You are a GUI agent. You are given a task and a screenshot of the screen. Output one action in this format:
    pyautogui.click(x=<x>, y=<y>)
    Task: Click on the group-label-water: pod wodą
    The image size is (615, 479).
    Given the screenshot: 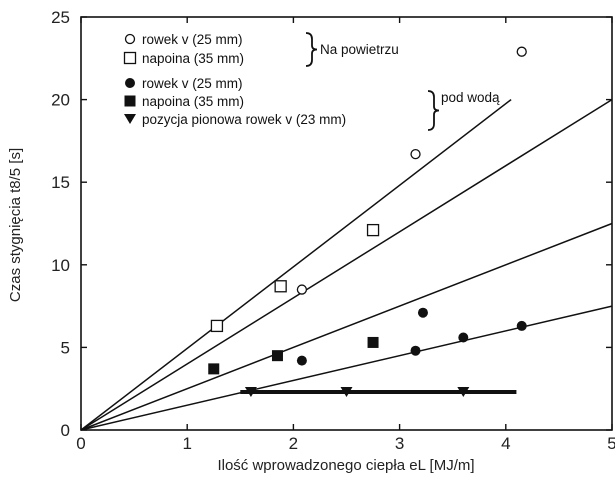 What is the action you would take?
    pyautogui.click(x=470, y=97)
    